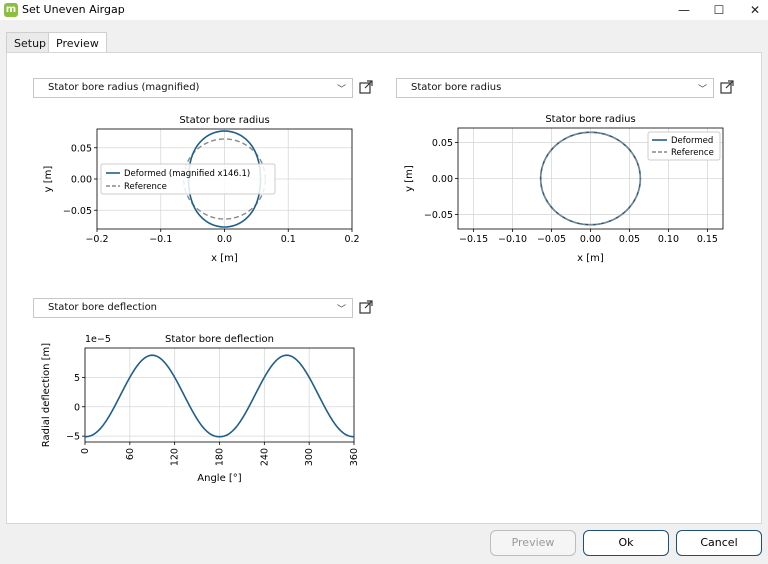 This screenshot has width=768, height=564. What do you see at coordinates (103, 307) in the screenshot?
I see `bottom-left-select-value: Stator bore deflection` at bounding box center [103, 307].